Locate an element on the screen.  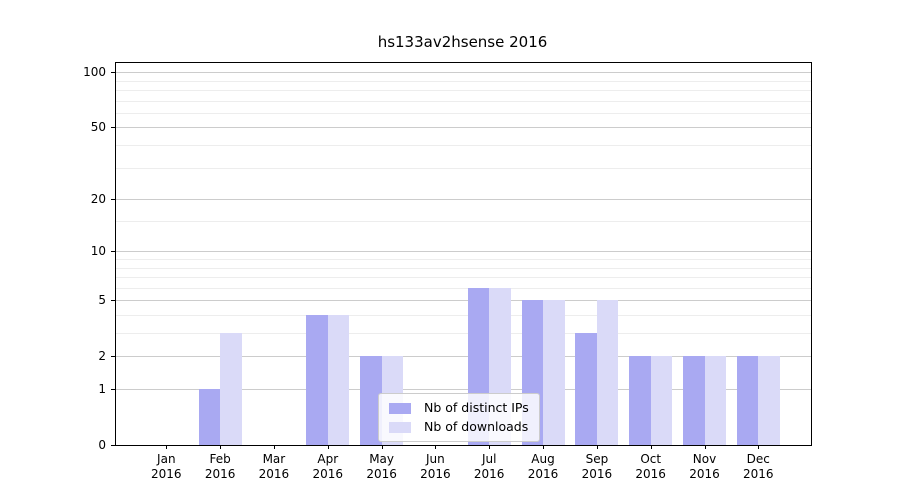
legend-entry-downloads: Nb of downloads is located at coordinates (459, 427).